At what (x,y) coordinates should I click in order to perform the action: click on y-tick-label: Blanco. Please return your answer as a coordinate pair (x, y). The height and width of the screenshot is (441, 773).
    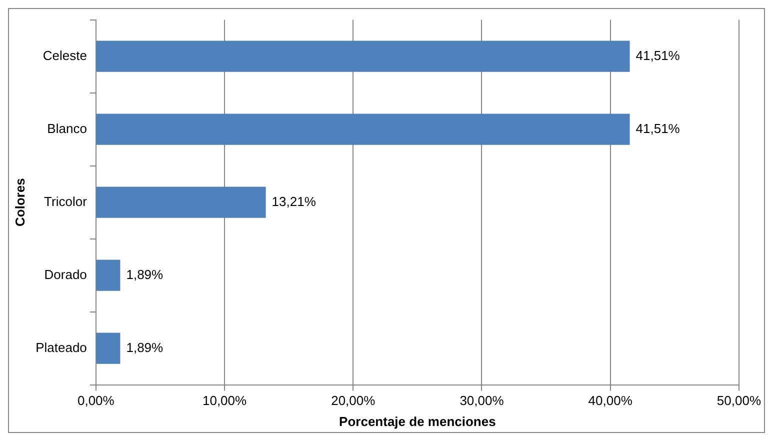
    Looking at the image, I should click on (67, 128).